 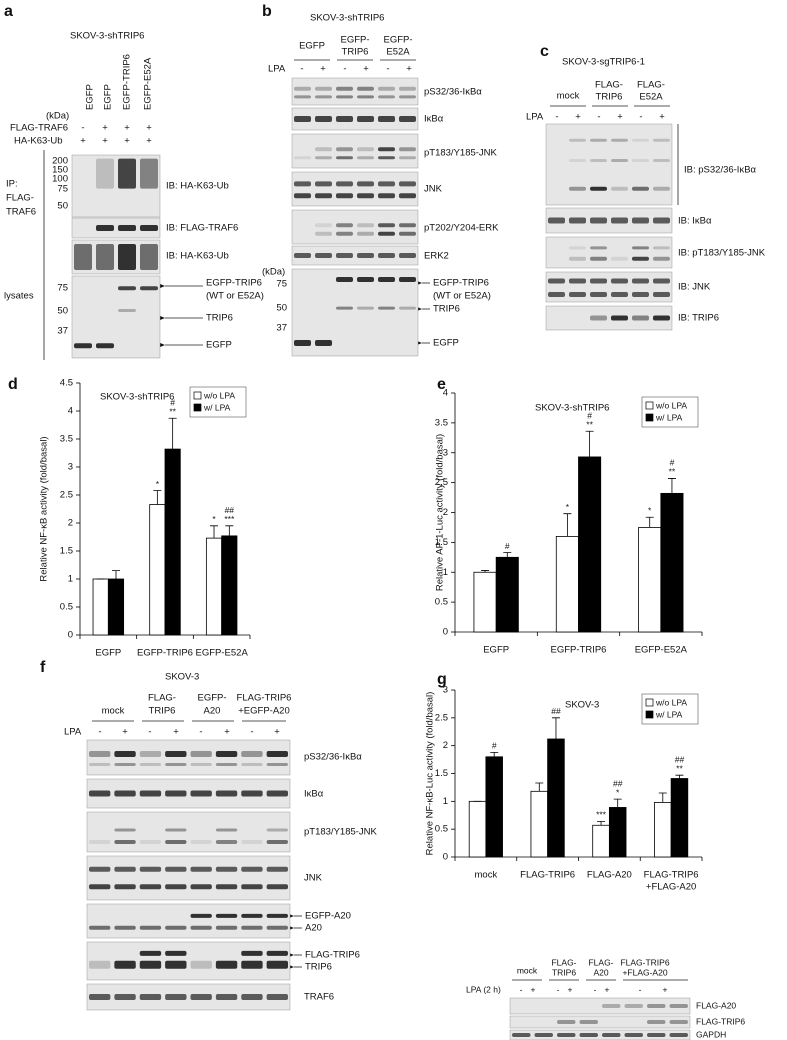 I want to click on row-label: HA-K63-Ub, so click(x=38, y=141).